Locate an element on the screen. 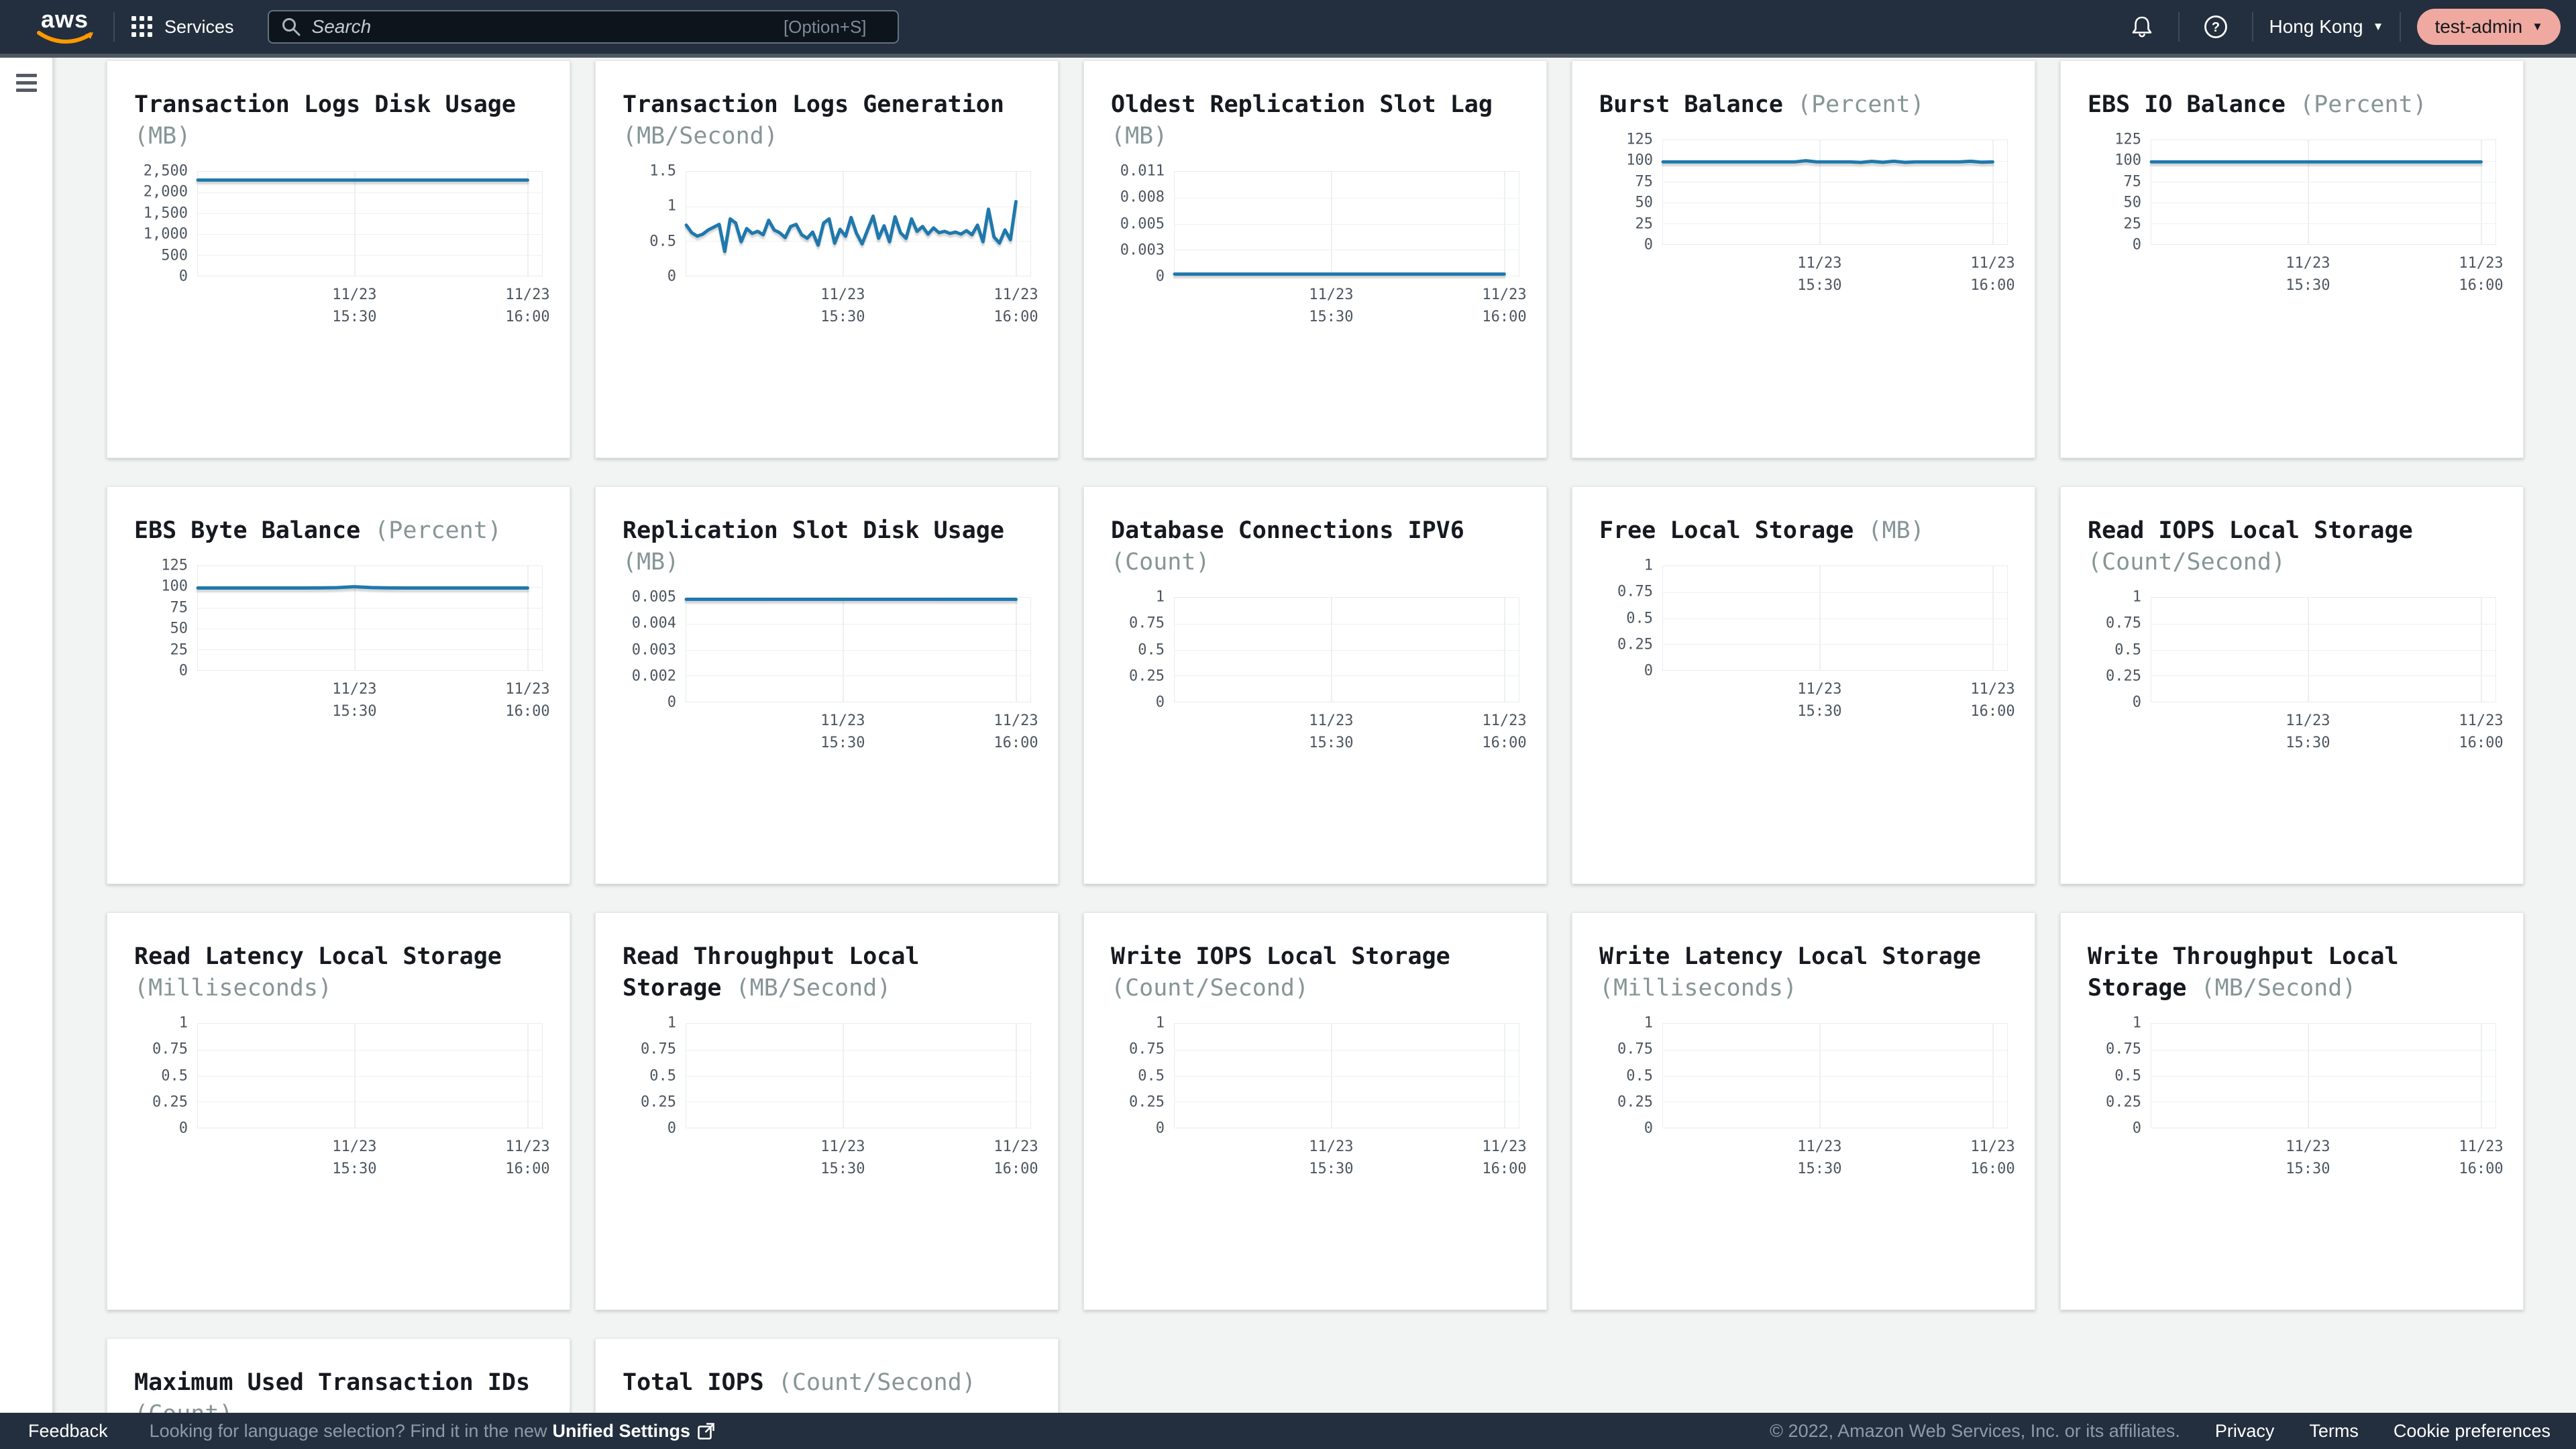 The height and width of the screenshot is (1449, 2576). privacy-link: Privacy is located at coordinates (2244, 1430).